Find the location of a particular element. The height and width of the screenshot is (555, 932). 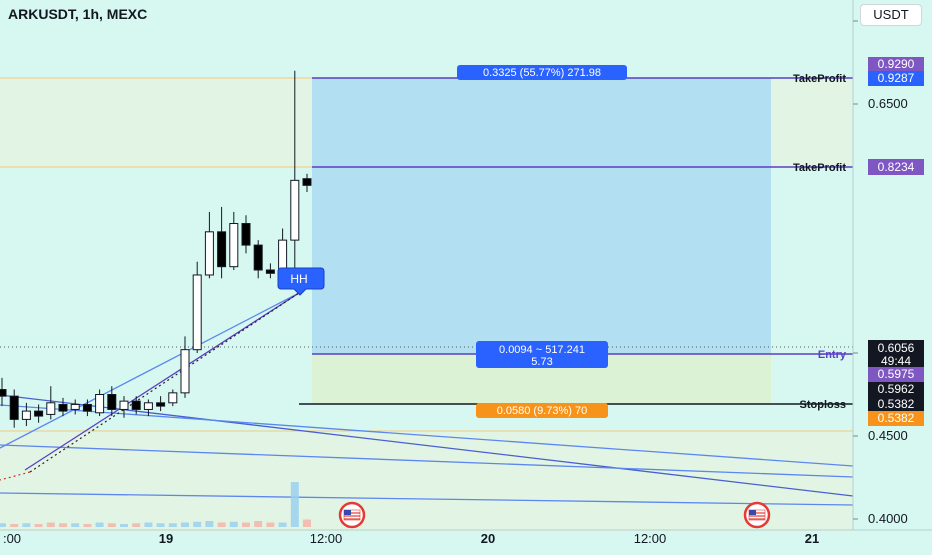

price-label-current: 0.6056 49:44 is located at coordinates (896, 354).